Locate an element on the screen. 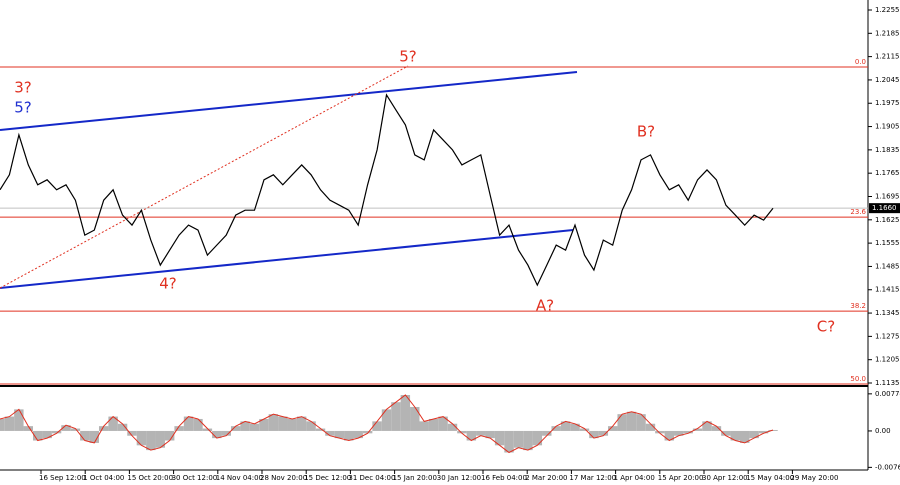 The width and height of the screenshot is (900, 485). y-tick-label: 1.2185 is located at coordinates (887, 33).